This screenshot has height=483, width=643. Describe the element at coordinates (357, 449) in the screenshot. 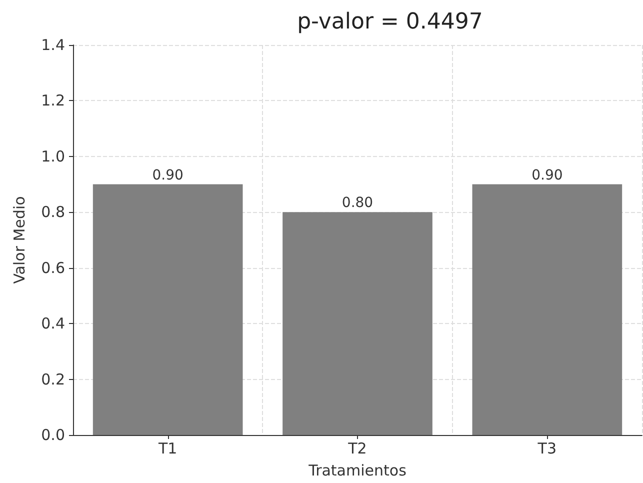

I see `x-tick-label: T2` at that location.